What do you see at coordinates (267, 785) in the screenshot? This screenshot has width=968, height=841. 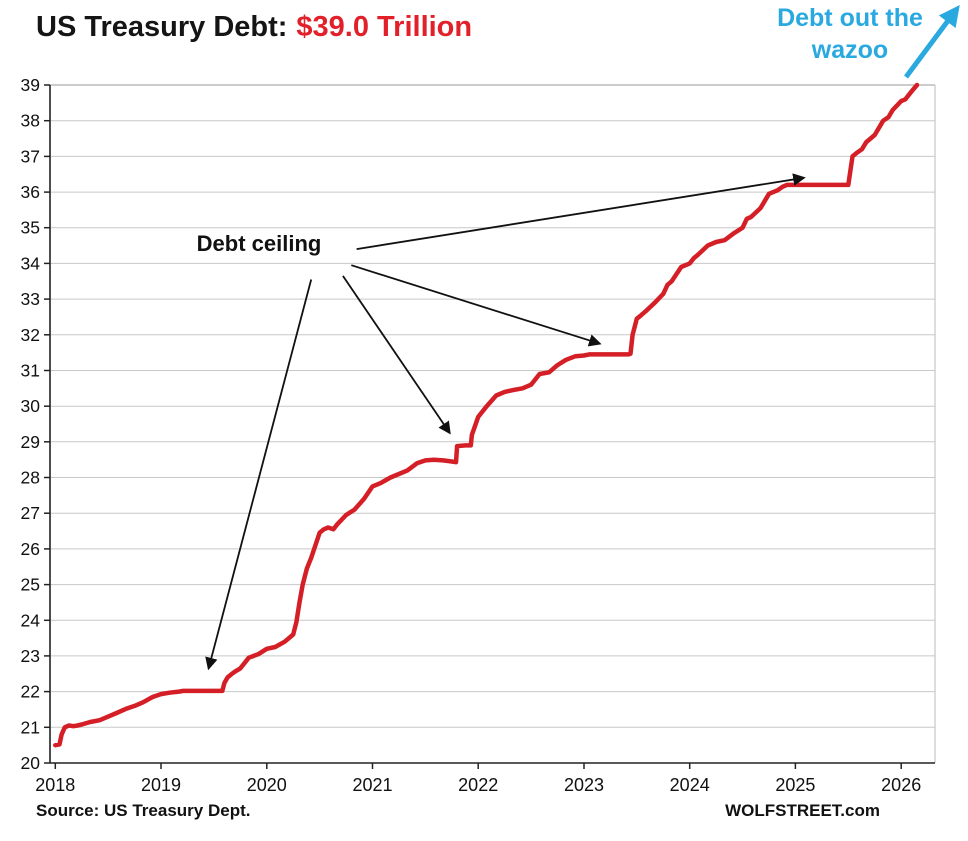 I see `x-tick-label: 2020` at bounding box center [267, 785].